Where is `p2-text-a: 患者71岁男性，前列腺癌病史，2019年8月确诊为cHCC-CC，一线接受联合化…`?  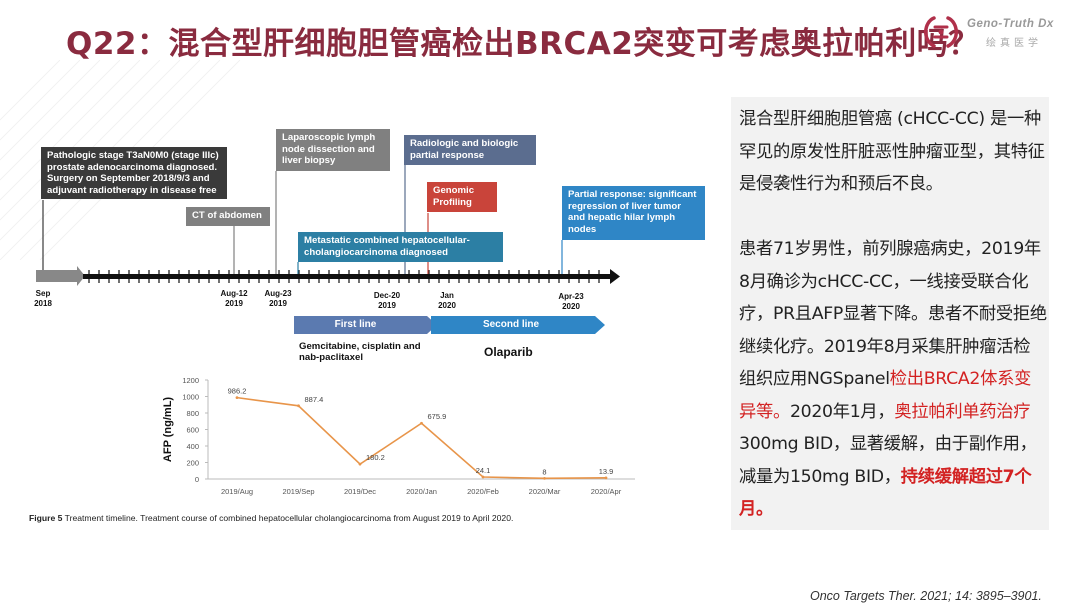
p2-text-a: 患者71岁男性，前列腺癌病史，2019年8月确诊为cHCC-CC，一线接受联合化… is located at coordinates (893, 314).